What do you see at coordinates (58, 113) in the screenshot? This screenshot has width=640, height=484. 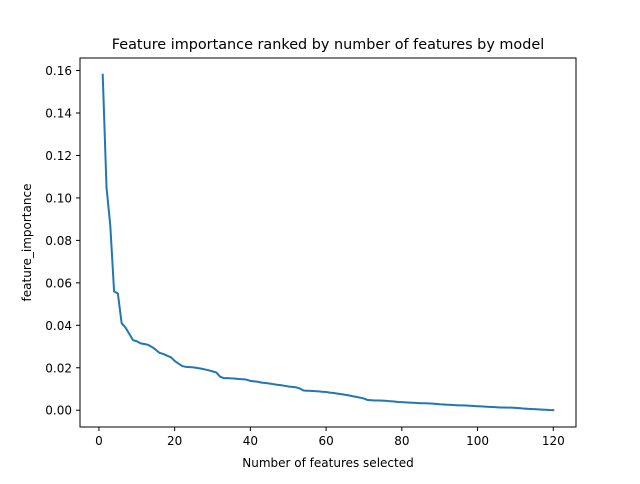 I see `y-tick-label: 0.14` at bounding box center [58, 113].